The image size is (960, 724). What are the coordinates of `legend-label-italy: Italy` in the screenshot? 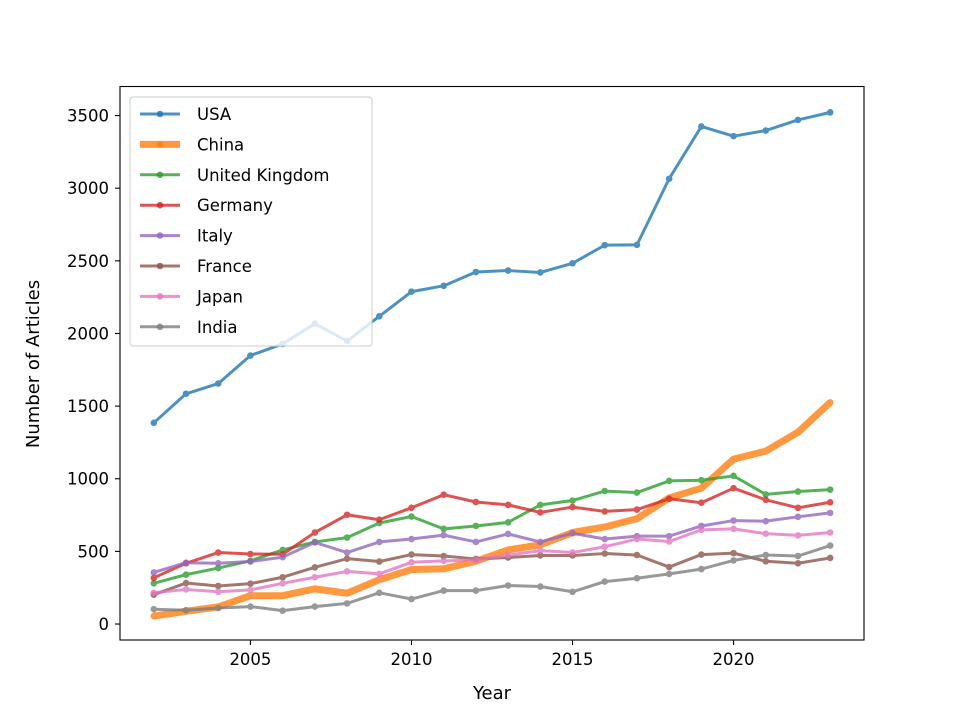 It's located at (215, 236).